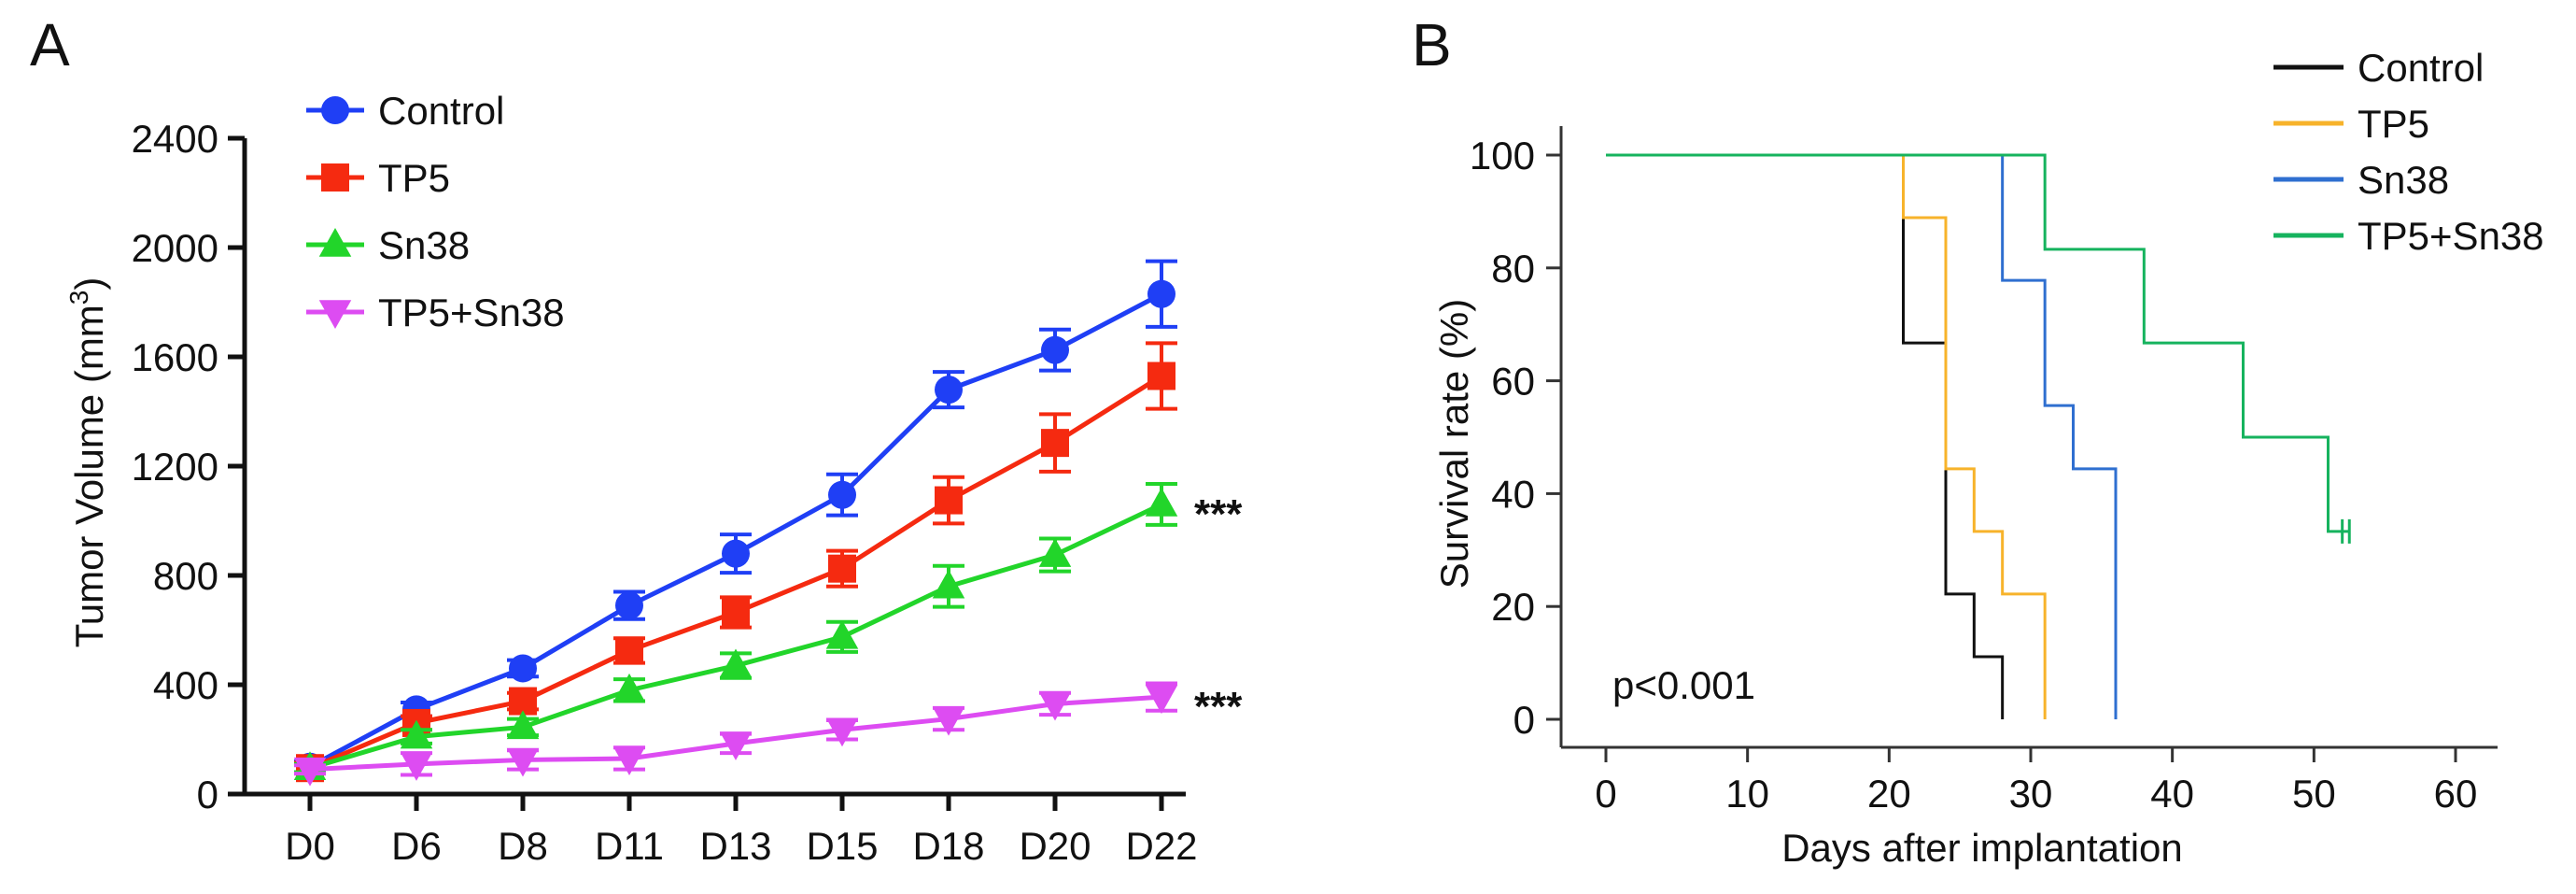 This screenshot has height=894, width=2576. I want to click on panel-a-label: A, so click(50, 44).